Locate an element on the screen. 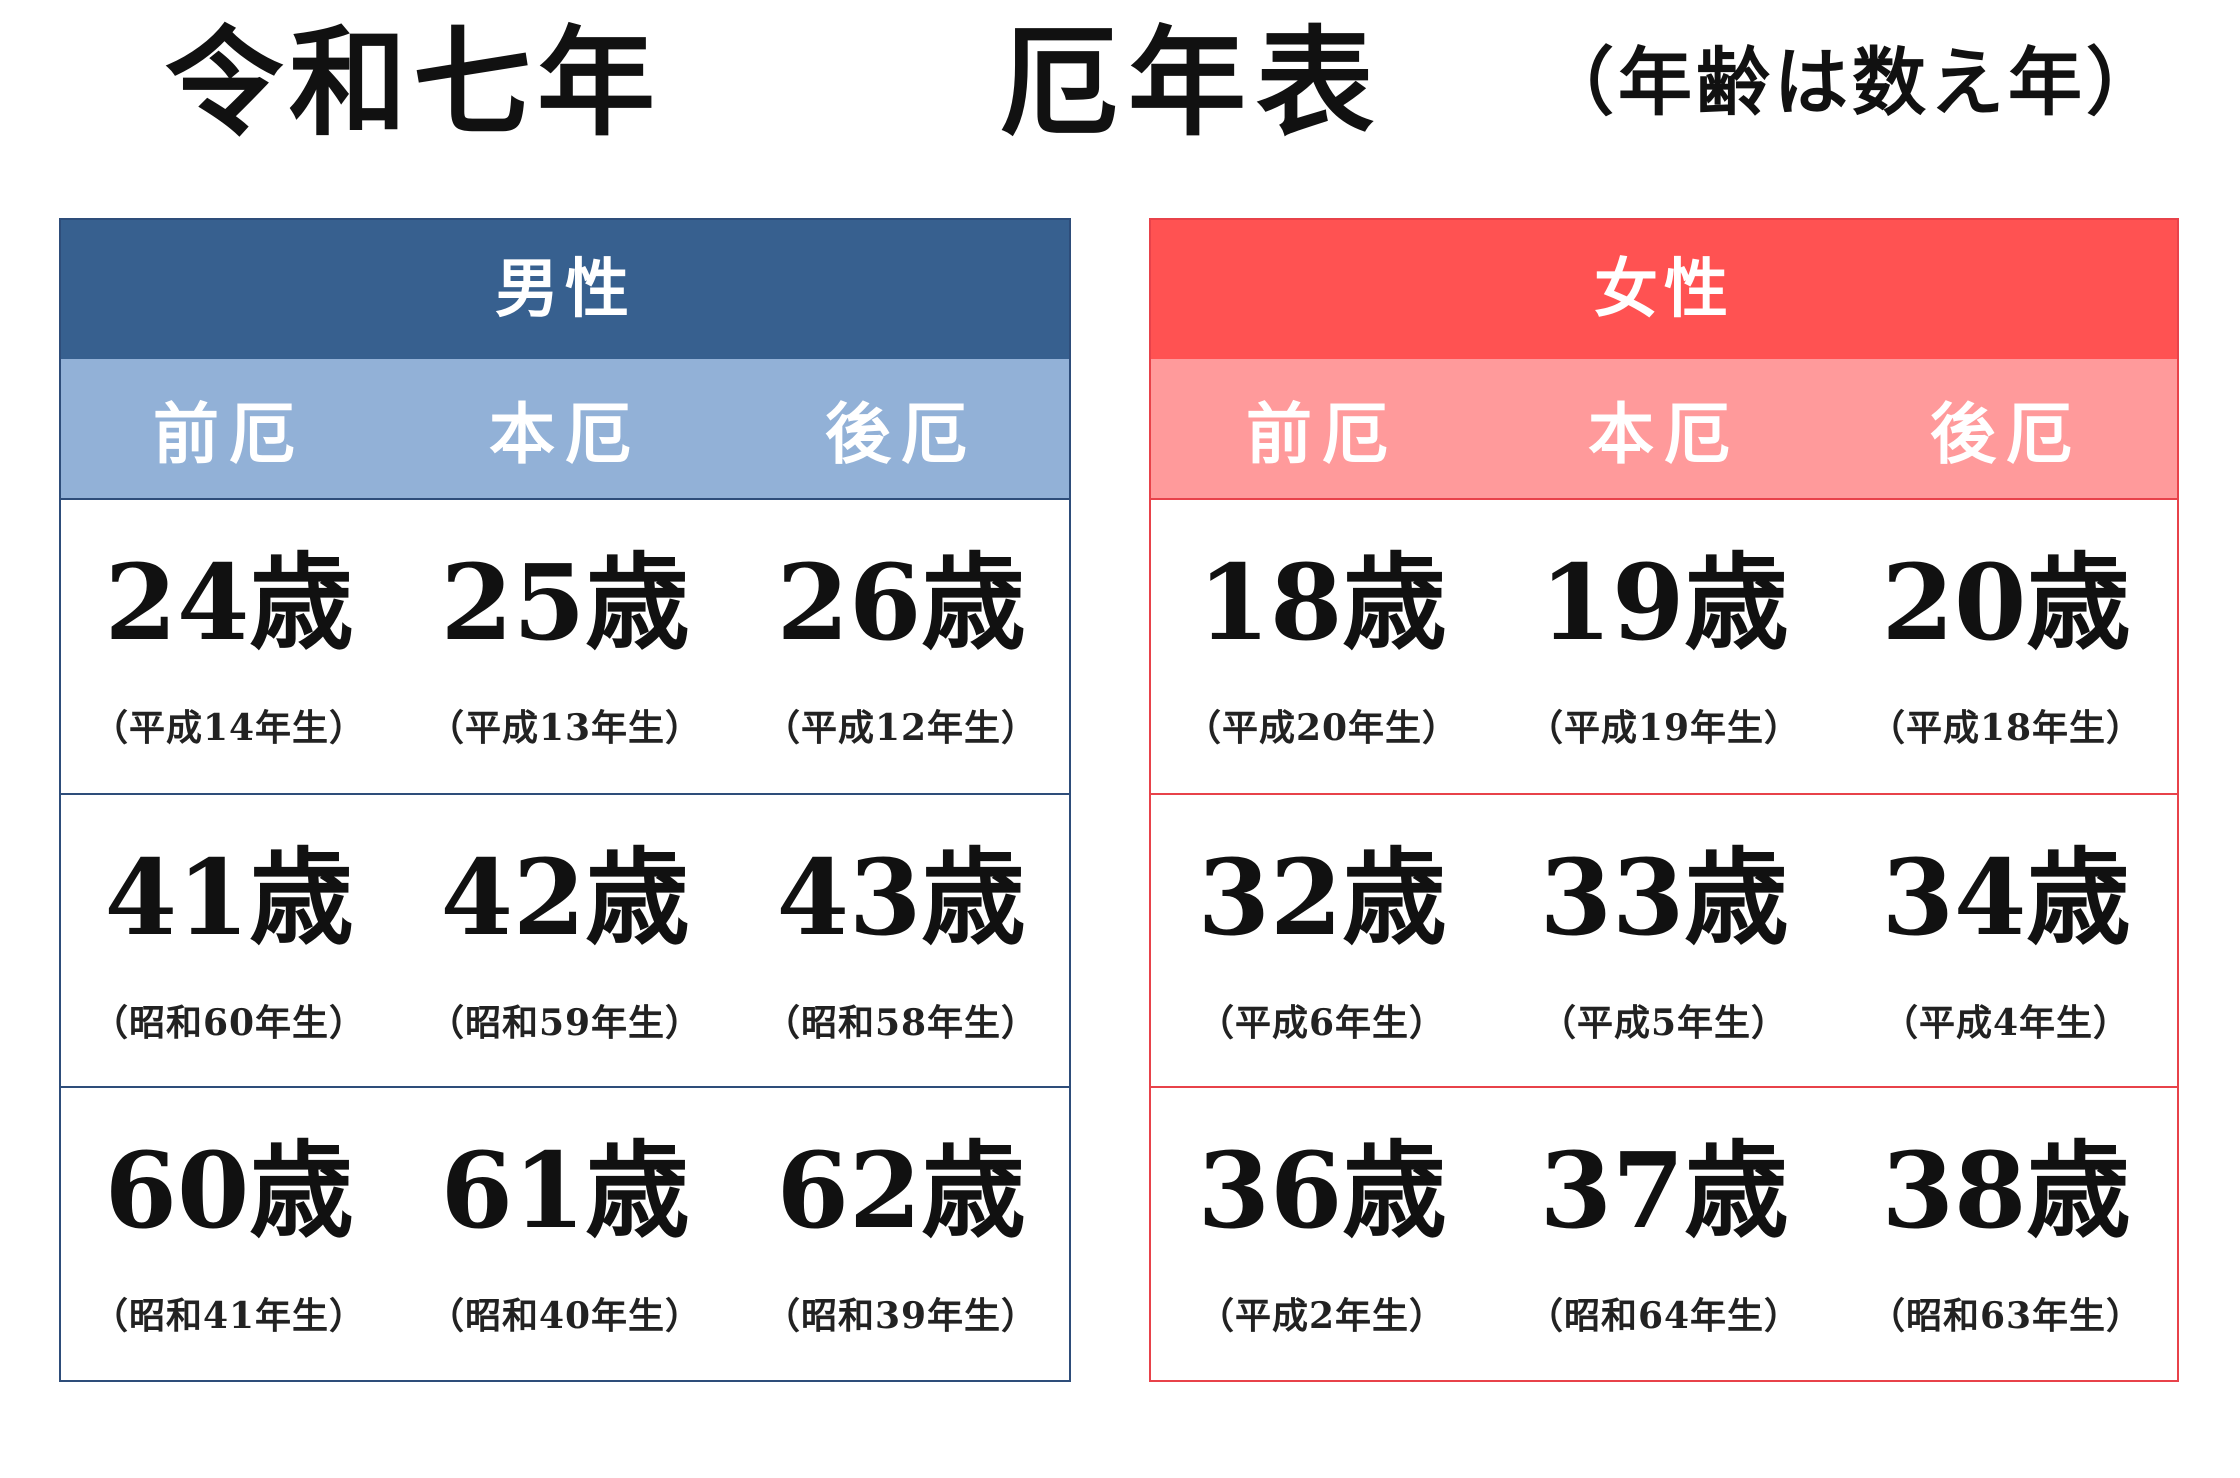 This screenshot has height=1478, width=2240. birth-year-note: （昭和63年生） is located at coordinates (2006, 1316).